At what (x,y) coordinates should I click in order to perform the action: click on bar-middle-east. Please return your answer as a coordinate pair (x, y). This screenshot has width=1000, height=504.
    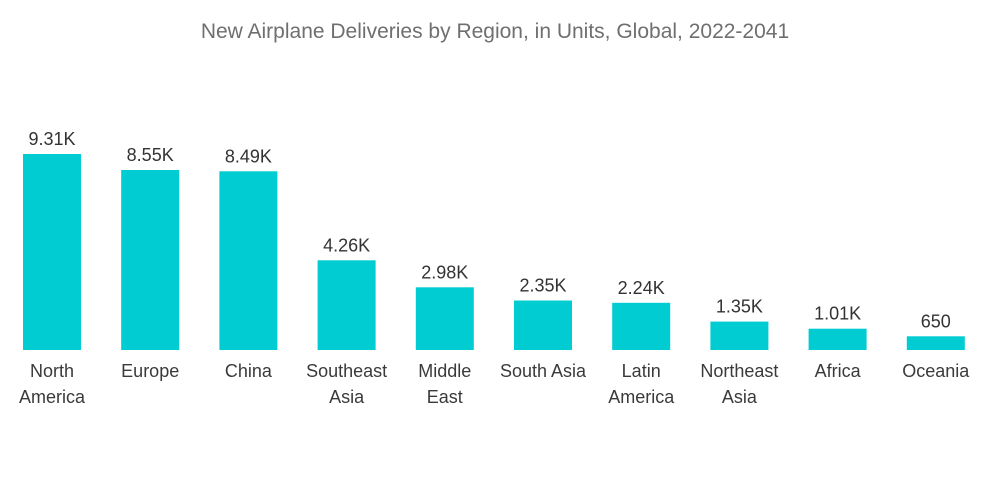
    Looking at the image, I should click on (444, 318).